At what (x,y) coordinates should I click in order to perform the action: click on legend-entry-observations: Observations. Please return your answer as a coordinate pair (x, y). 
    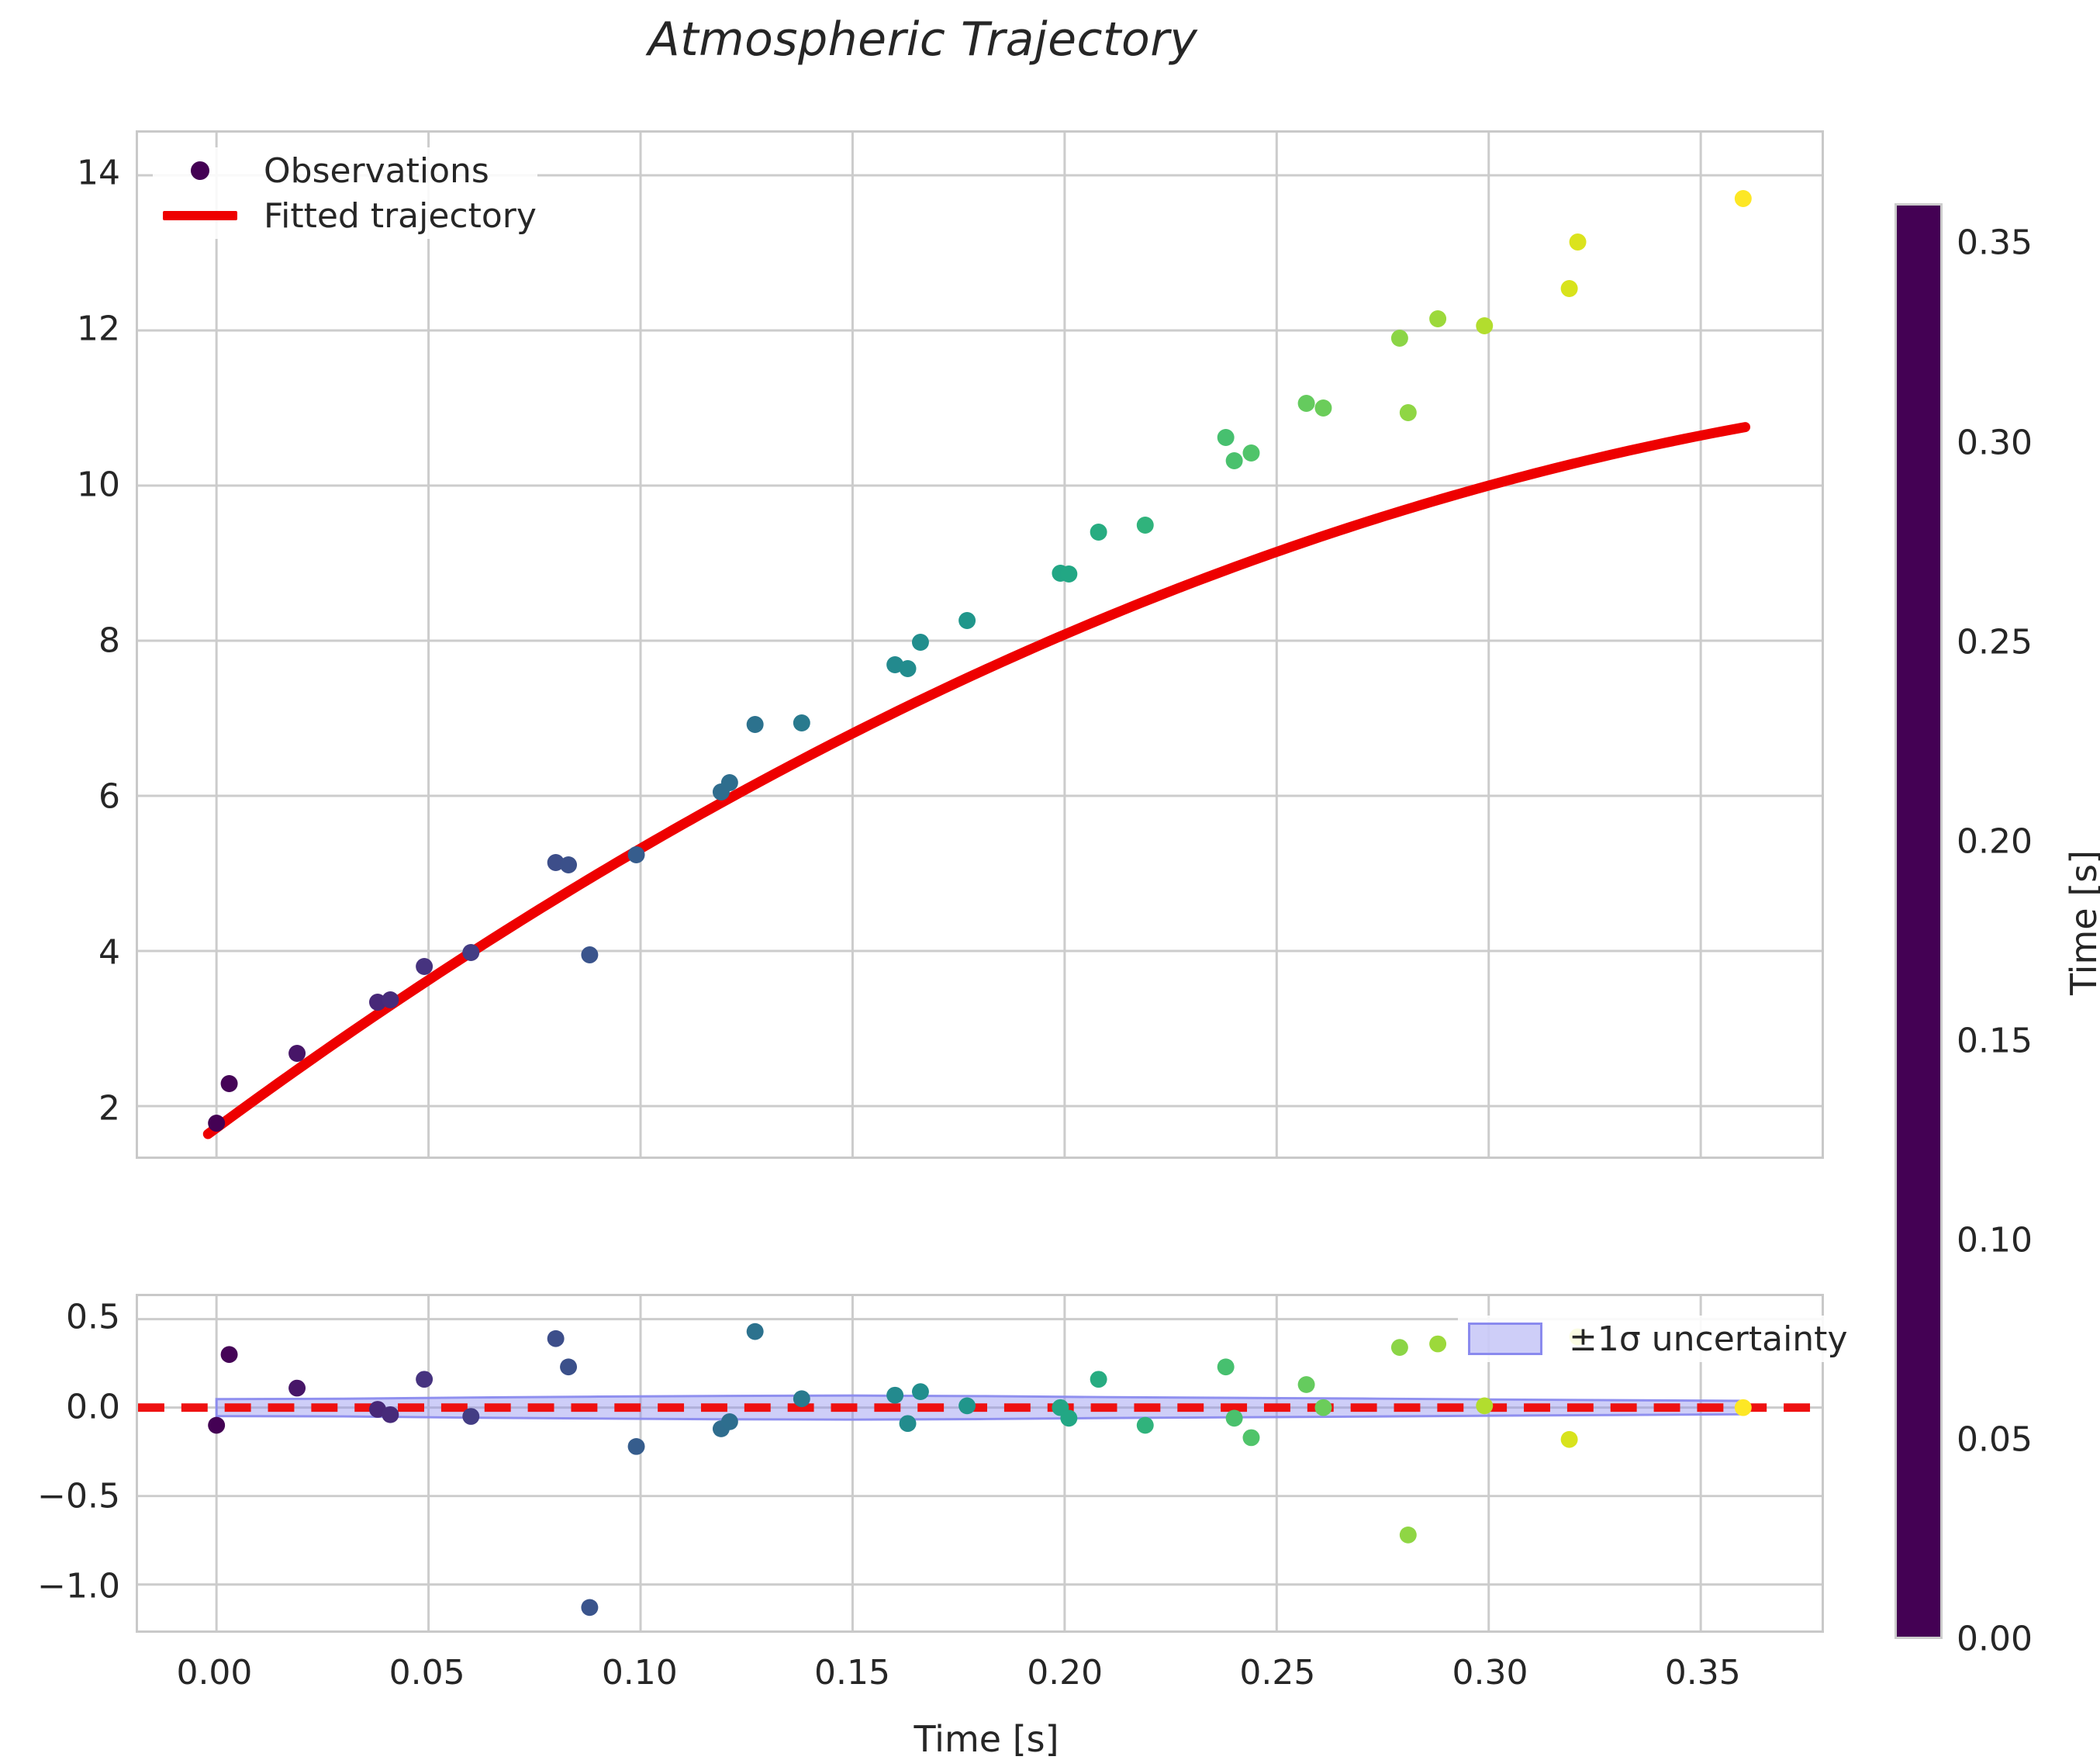
    Looking at the image, I should click on (345, 171).